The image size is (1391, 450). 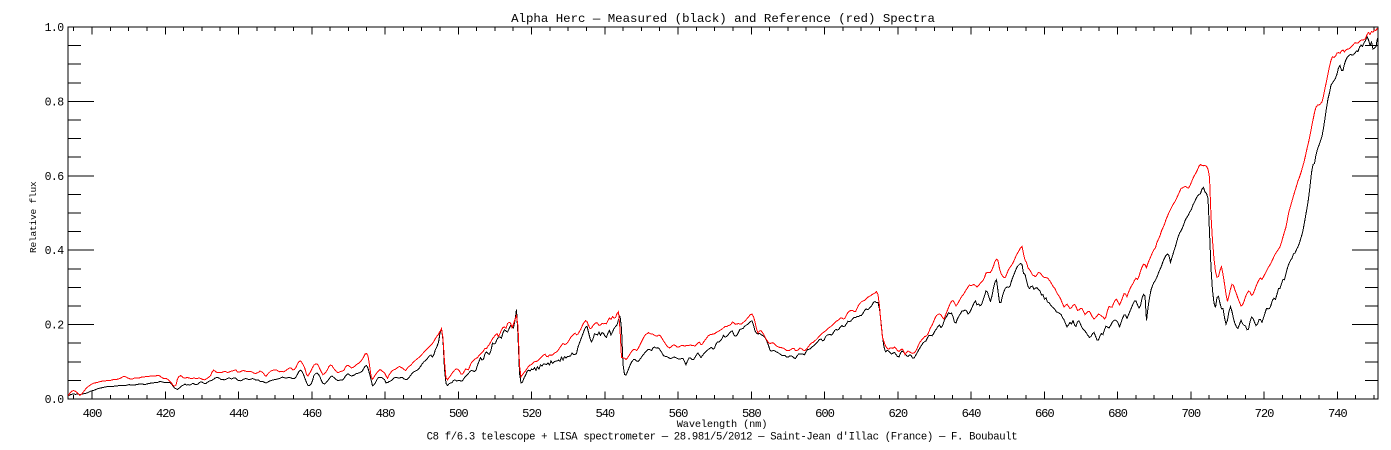 I want to click on svg-text: 540, so click(x=604, y=414).